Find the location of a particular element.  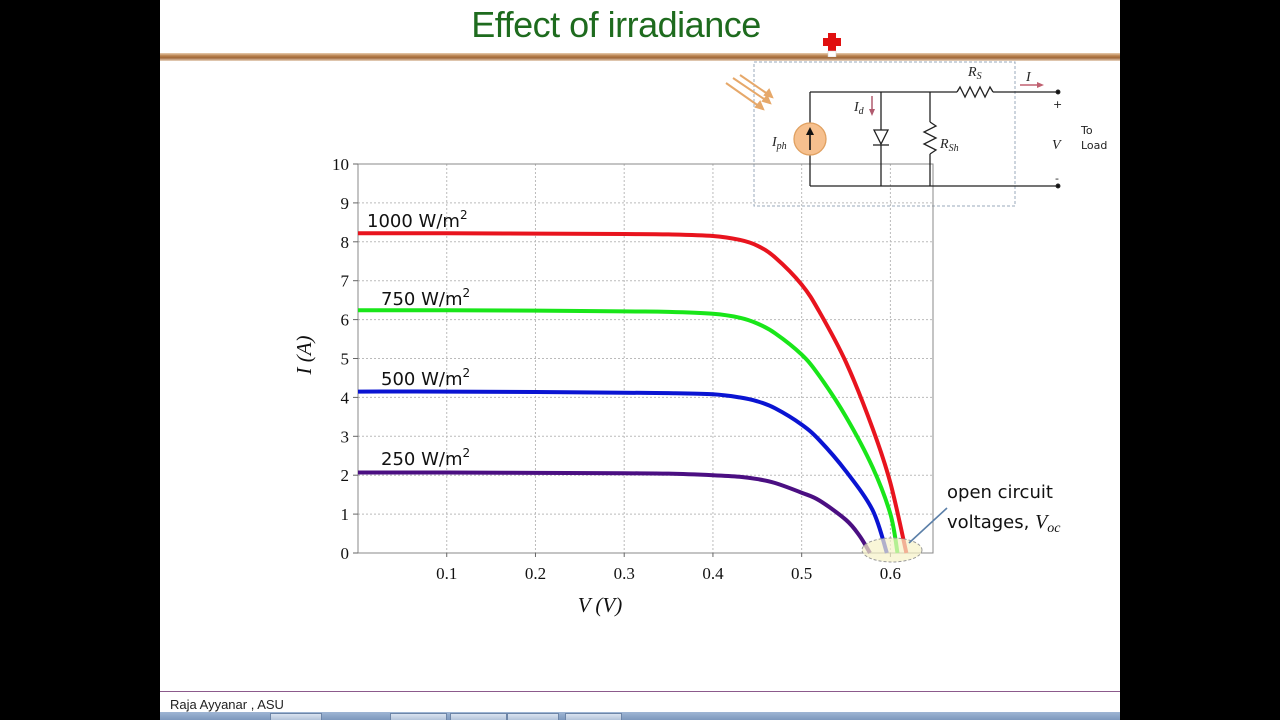

load-label: Load is located at coordinates (1094, 145).